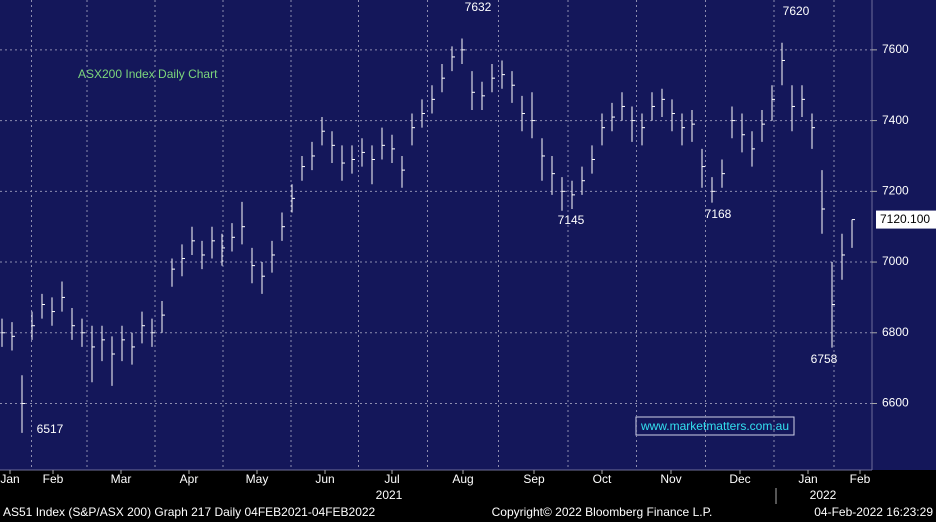 This screenshot has width=936, height=522. Describe the element at coordinates (895, 190) in the screenshot. I see `y-tick-label: 7200` at that location.